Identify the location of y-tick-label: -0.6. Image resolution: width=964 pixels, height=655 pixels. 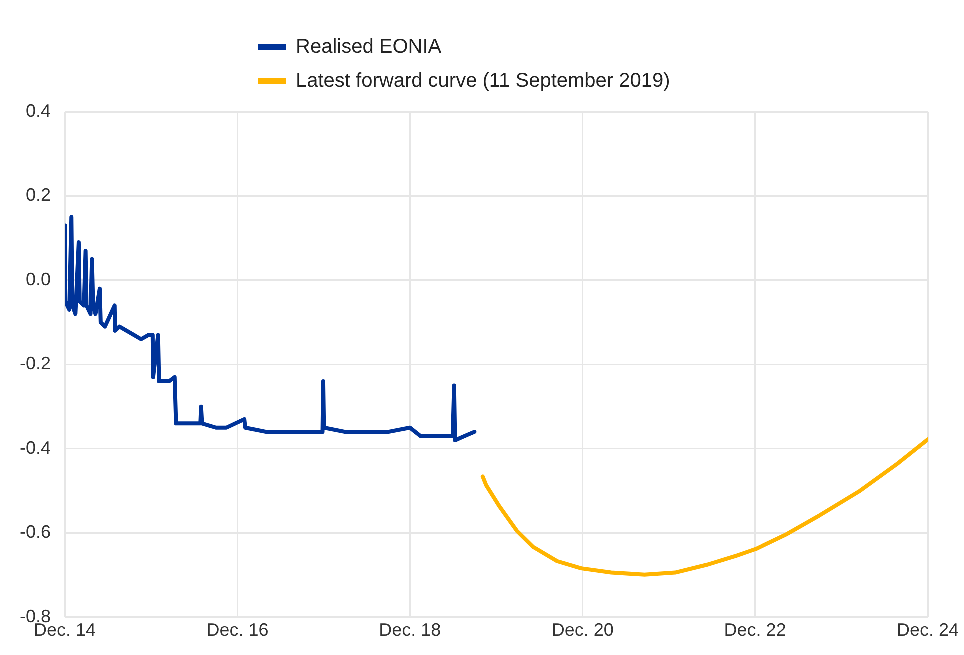
(36, 532).